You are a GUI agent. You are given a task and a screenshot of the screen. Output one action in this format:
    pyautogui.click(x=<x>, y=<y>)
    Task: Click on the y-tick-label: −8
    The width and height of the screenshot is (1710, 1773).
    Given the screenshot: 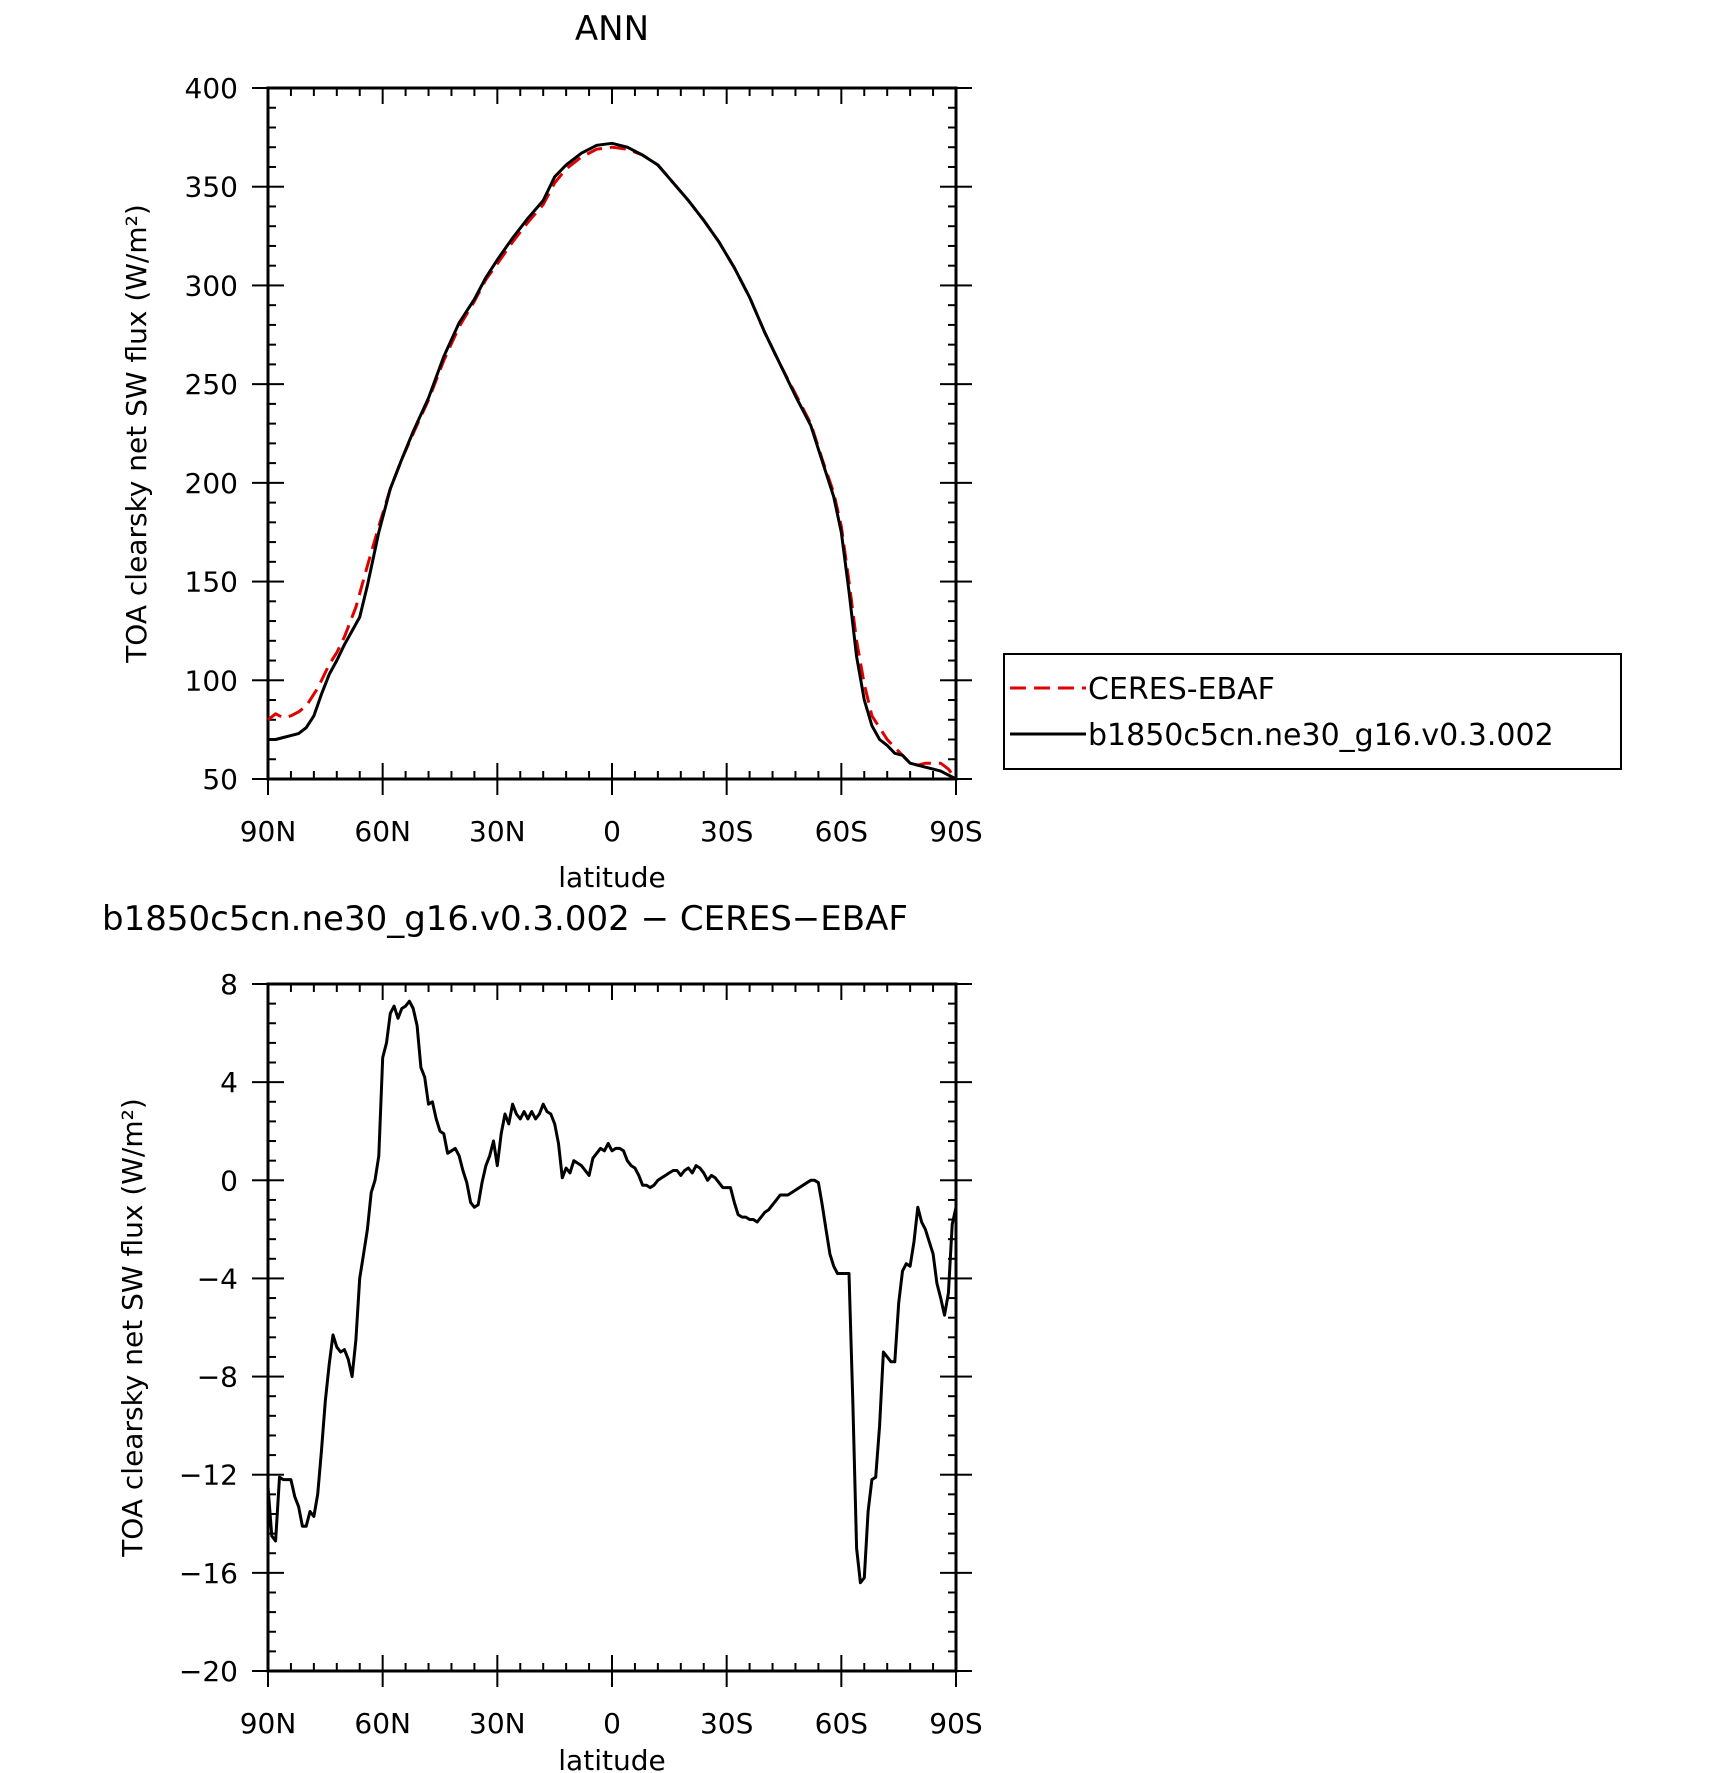 What is the action you would take?
    pyautogui.click(x=217, y=1377)
    